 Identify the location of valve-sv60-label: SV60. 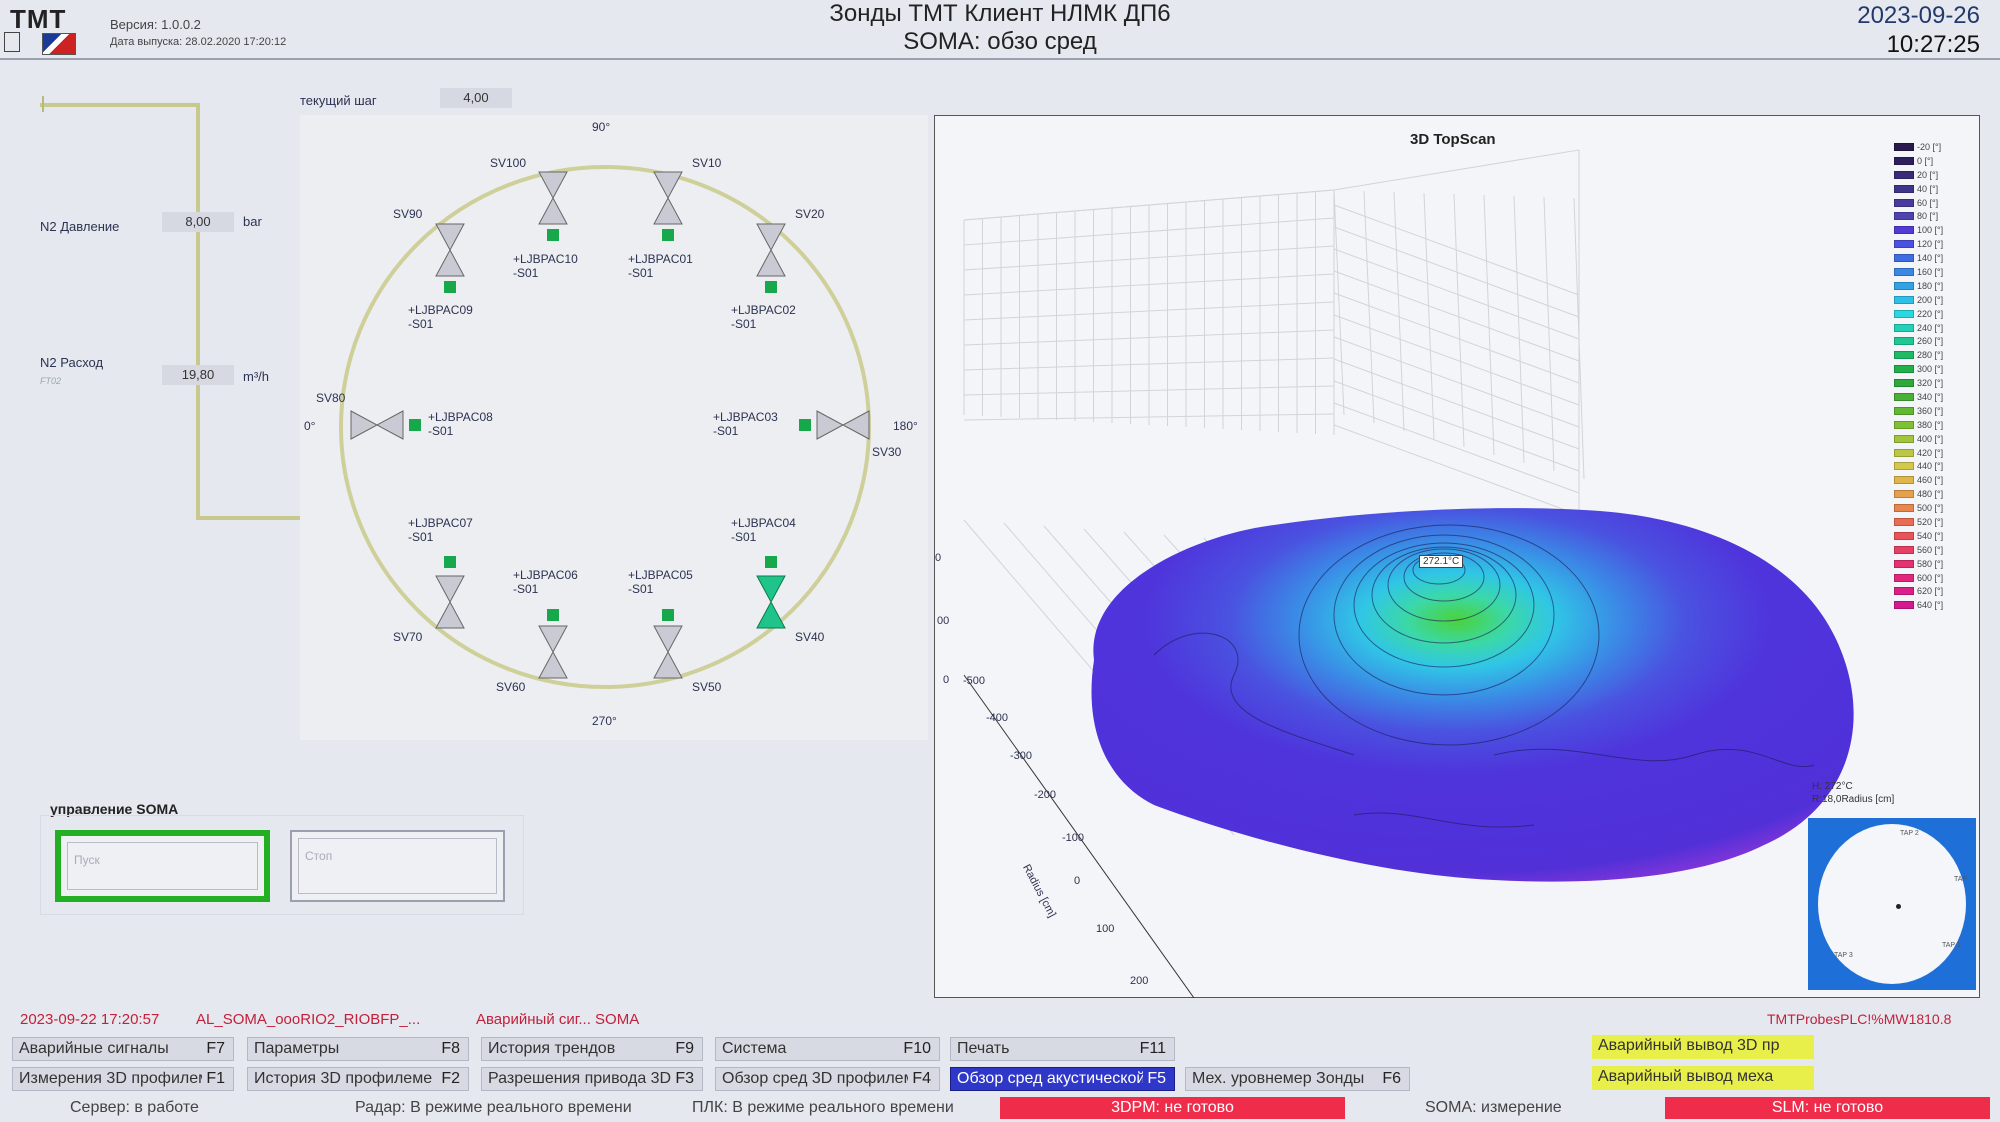
(511, 687).